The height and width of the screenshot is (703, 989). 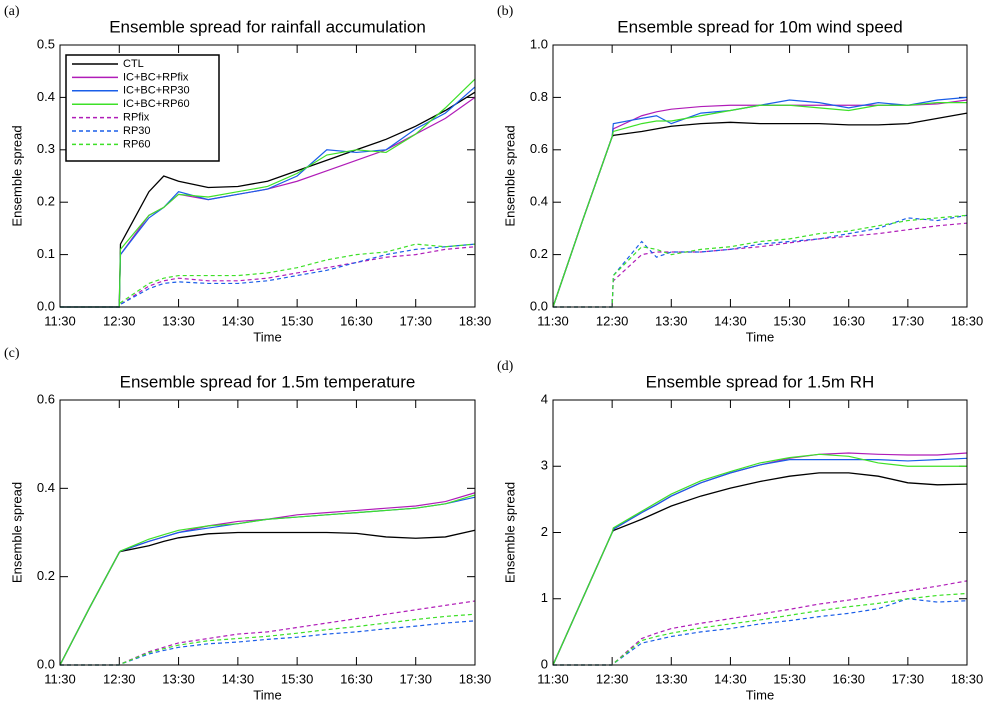 What do you see at coordinates (544, 465) in the screenshot?
I see `y-tick-label: 3` at bounding box center [544, 465].